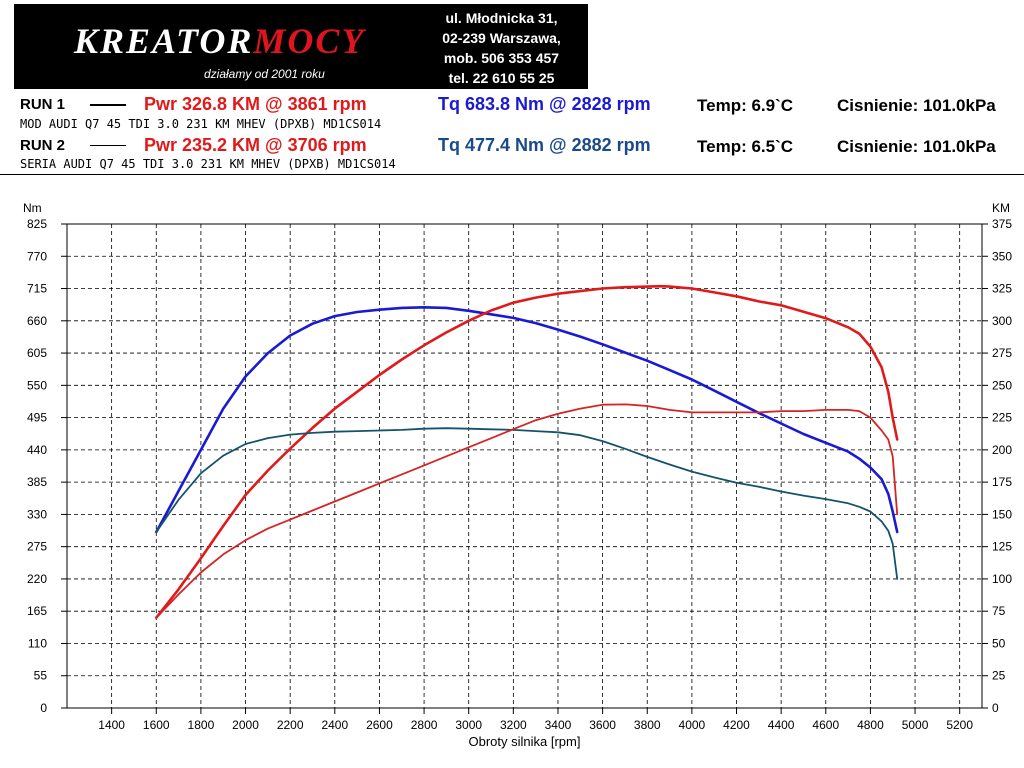 The height and width of the screenshot is (768, 1024). What do you see at coordinates (1002, 289) in the screenshot?
I see `y-right-tick-label: 325` at bounding box center [1002, 289].